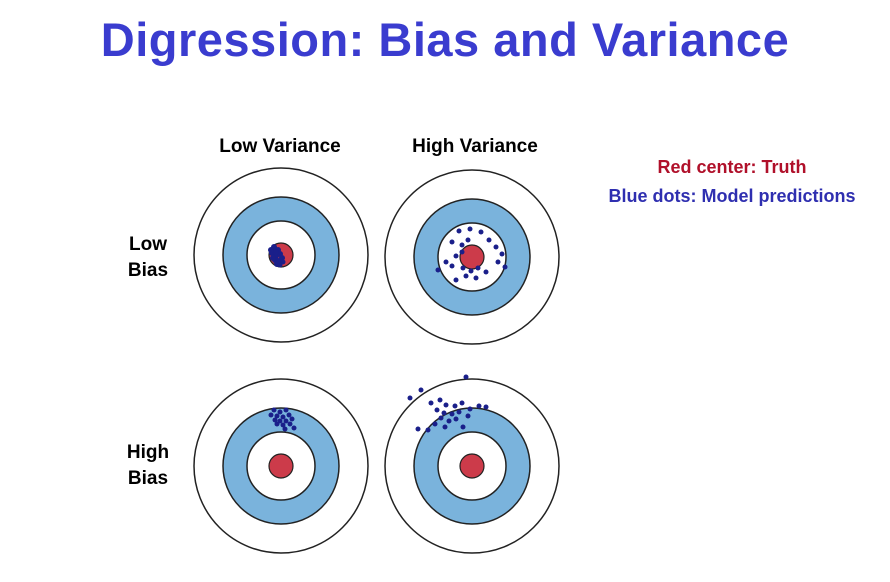 This screenshot has width=890, height=582. Describe the element at coordinates (148, 452) in the screenshot. I see `row-label-high-bias-line1: High` at that location.